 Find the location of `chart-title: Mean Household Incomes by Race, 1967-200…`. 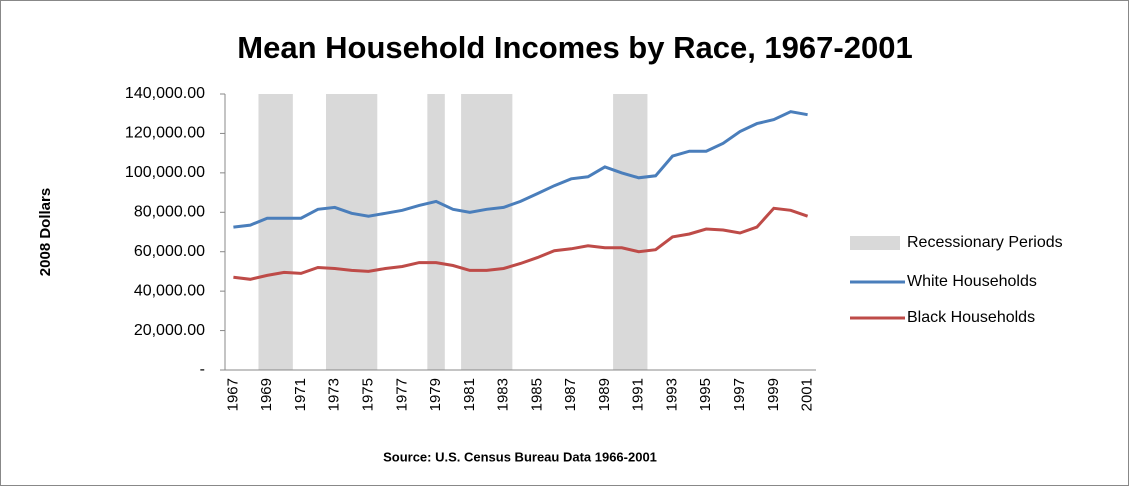

chart-title: Mean Household Incomes by Race, 1967-200… is located at coordinates (574, 47).